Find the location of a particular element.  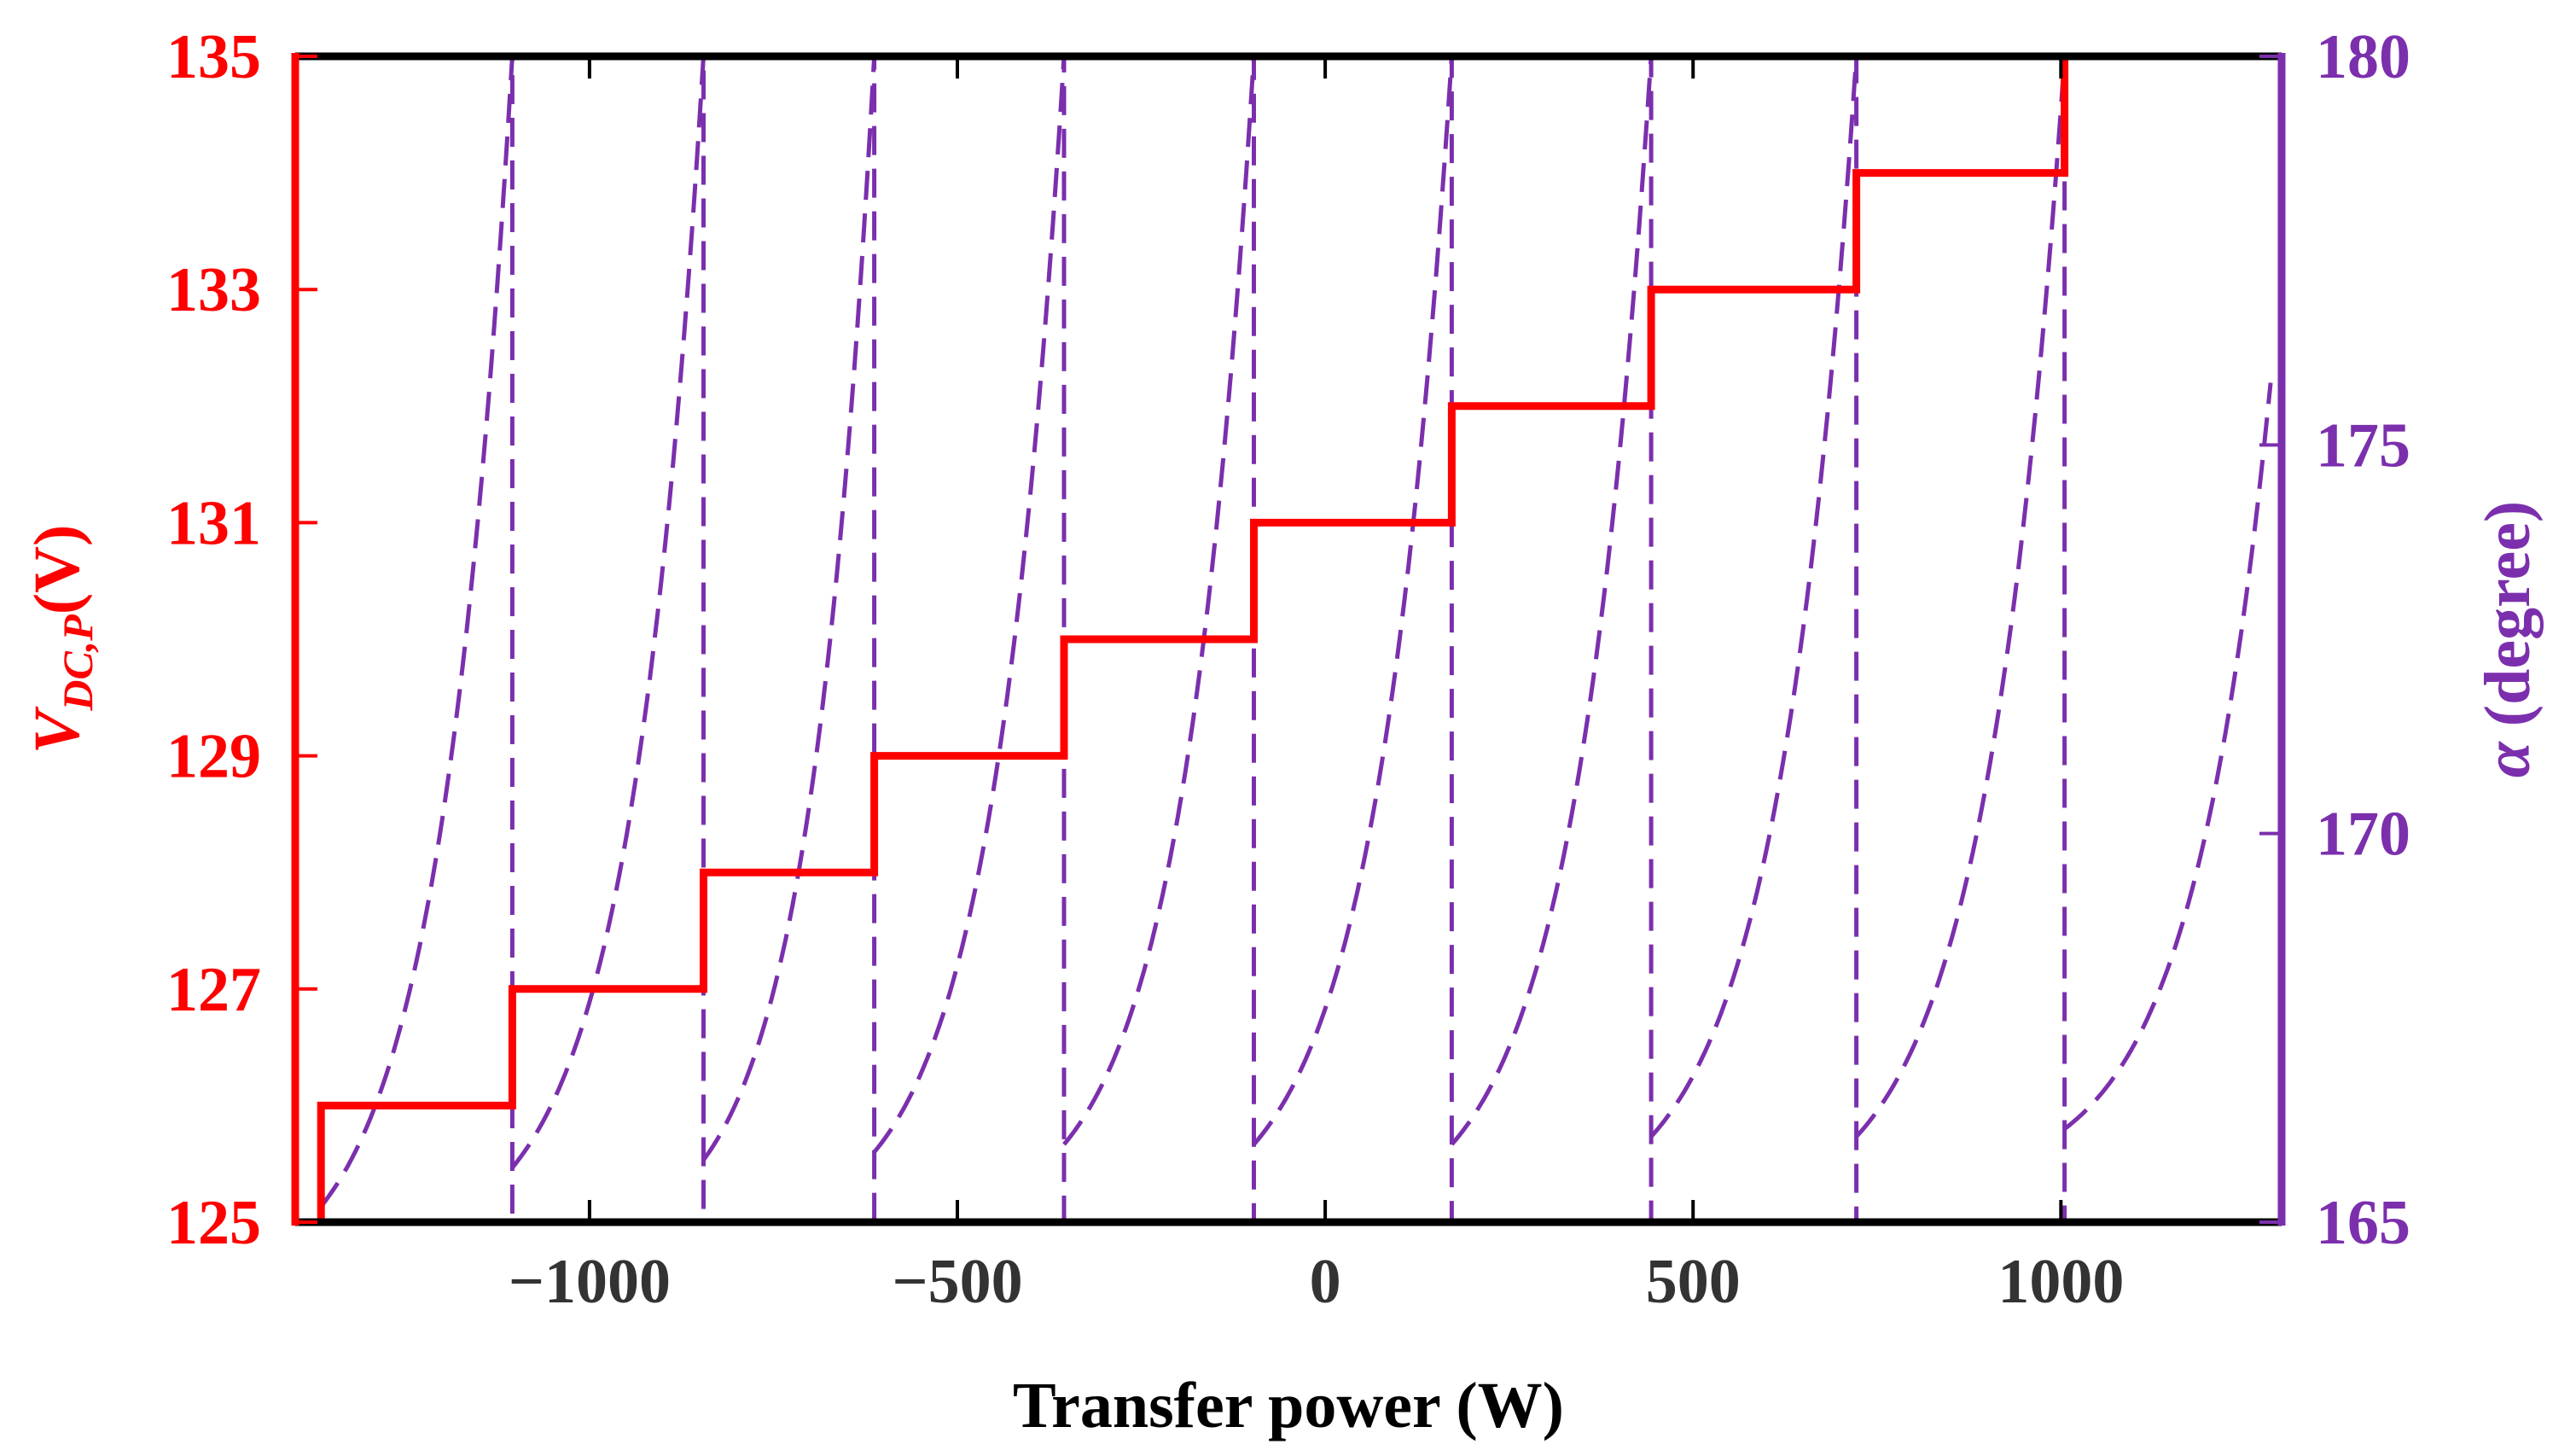

y-left-tick-label: 127 is located at coordinates (213, 990).